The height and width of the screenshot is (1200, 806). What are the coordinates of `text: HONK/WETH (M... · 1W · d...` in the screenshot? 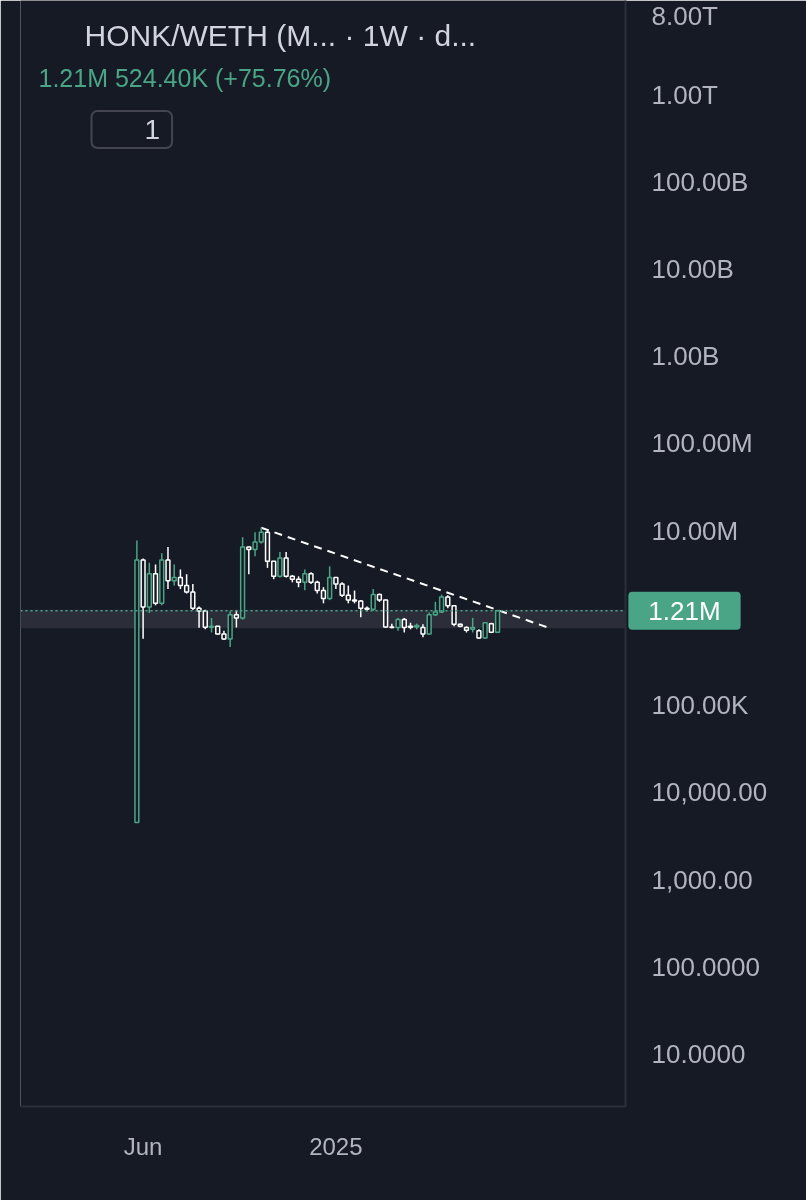 It's located at (280, 35).